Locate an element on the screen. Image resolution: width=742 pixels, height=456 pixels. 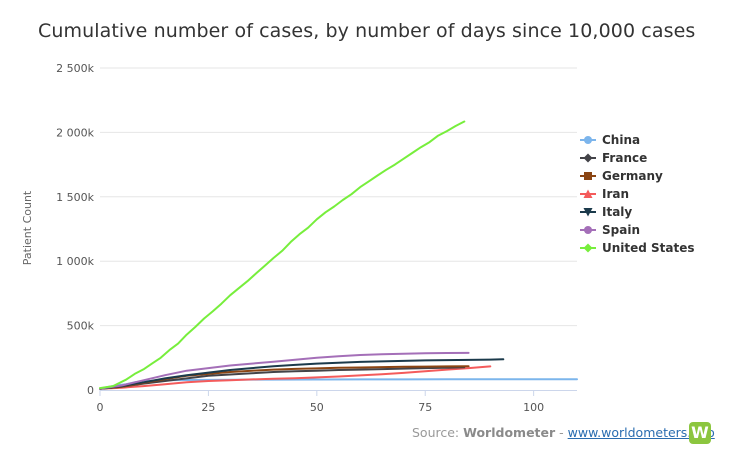
series-line-iran is located at coordinates (295, 377).